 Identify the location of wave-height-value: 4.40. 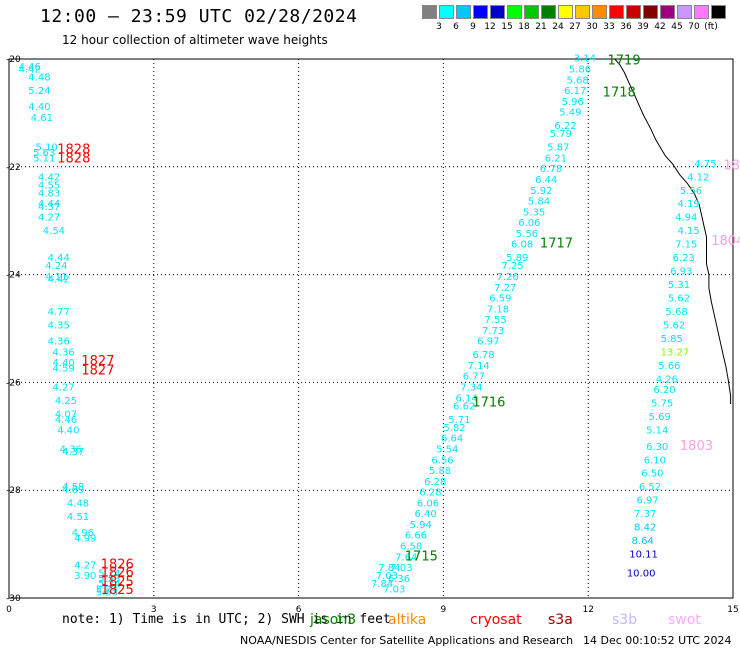
(63, 363).